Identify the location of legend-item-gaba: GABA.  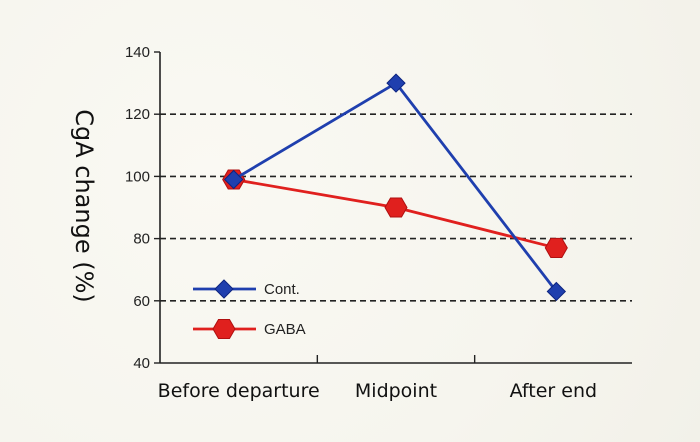
(249, 329).